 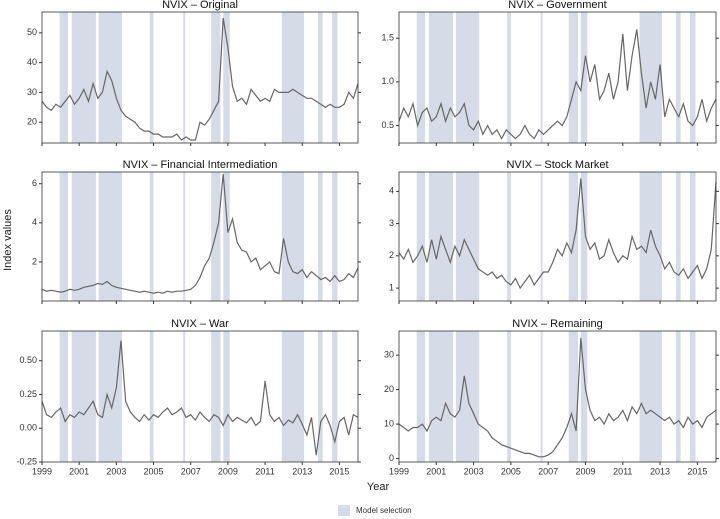 What do you see at coordinates (557, 324) in the screenshot?
I see `panel-title: NVIX – Remaining` at bounding box center [557, 324].